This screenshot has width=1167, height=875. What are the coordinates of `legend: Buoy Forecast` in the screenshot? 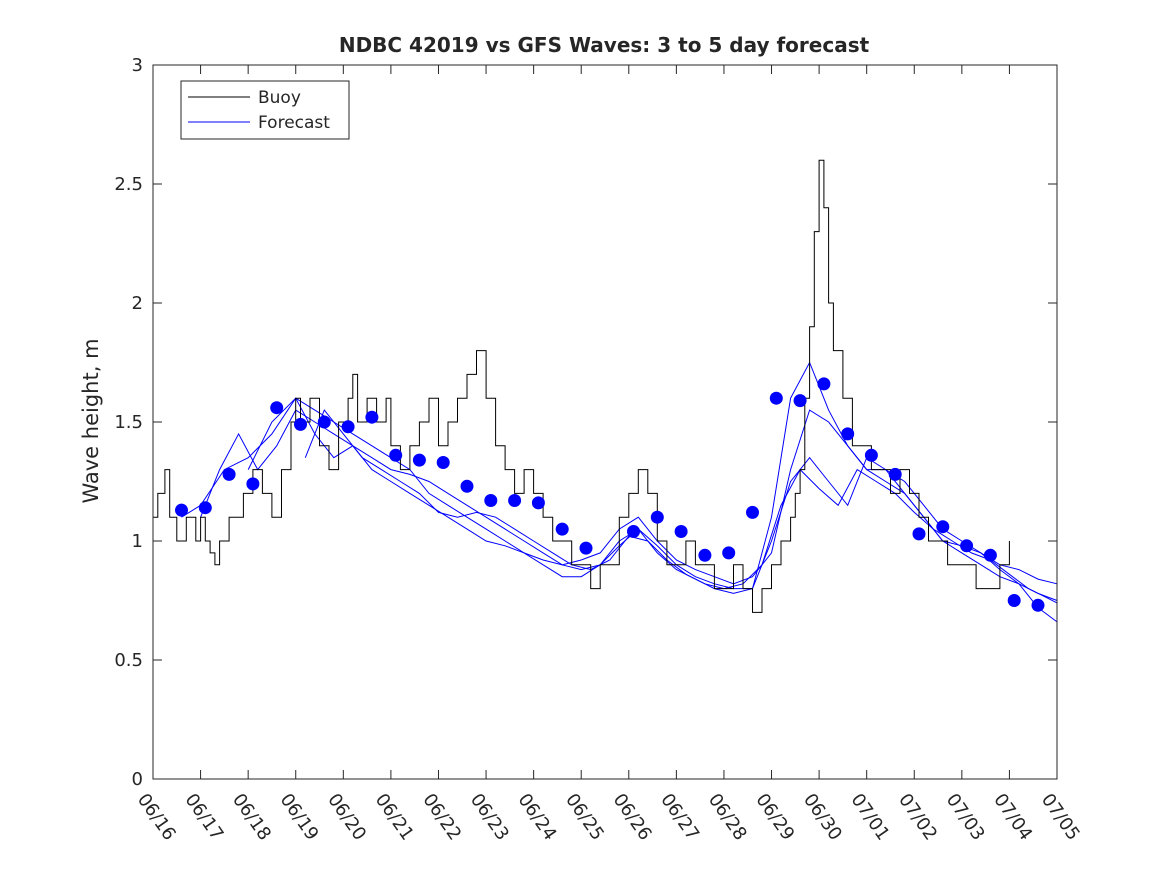 It's located at (265, 110).